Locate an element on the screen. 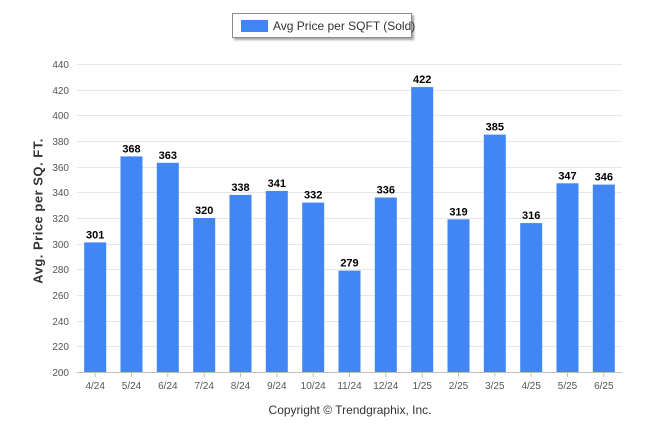 The image size is (646, 434). x-tick-label: 9/24 is located at coordinates (277, 386).